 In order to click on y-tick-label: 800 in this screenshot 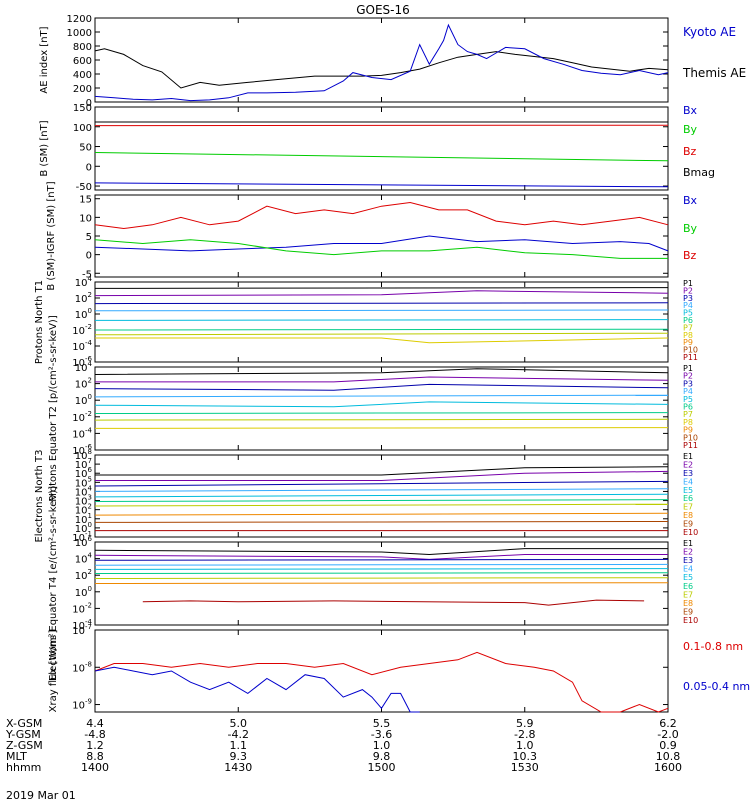, I will do `click(82, 47)`.